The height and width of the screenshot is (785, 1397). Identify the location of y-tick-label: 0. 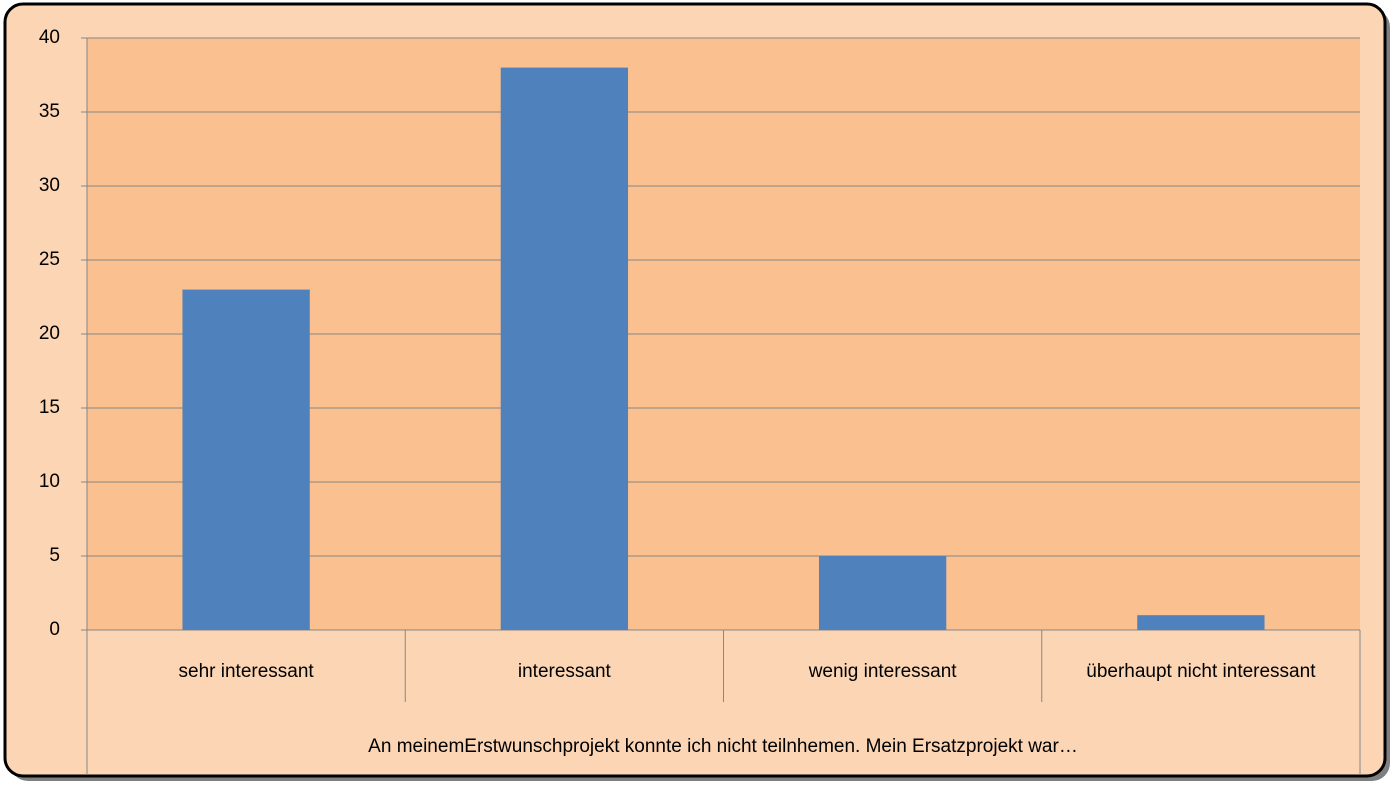
(54, 629).